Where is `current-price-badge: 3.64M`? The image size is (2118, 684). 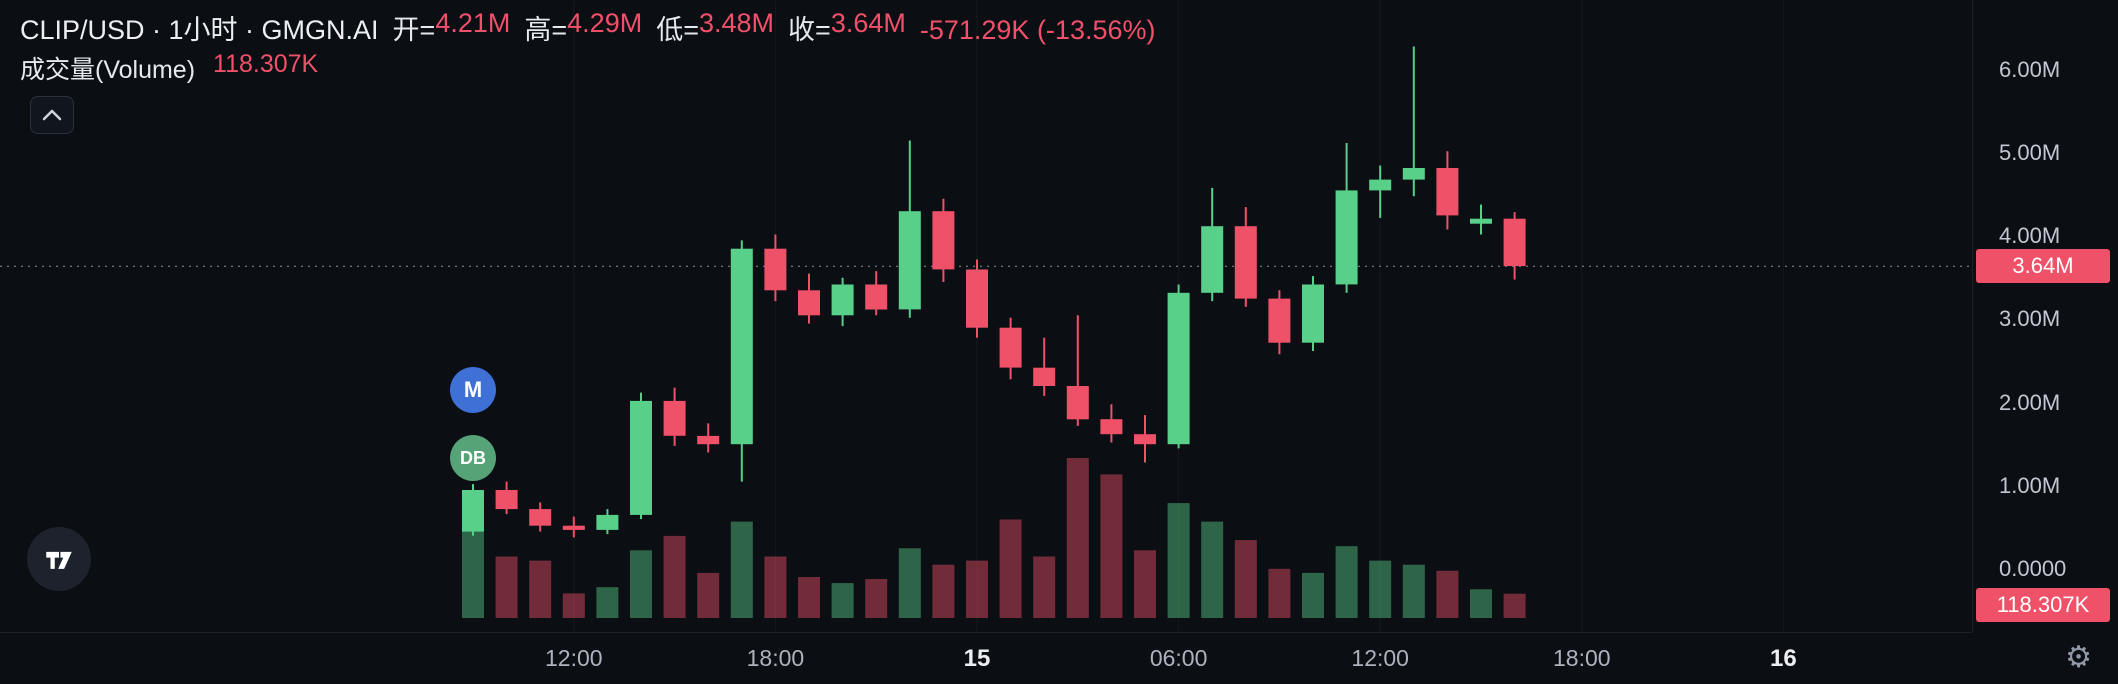 current-price-badge: 3.64M is located at coordinates (2043, 266).